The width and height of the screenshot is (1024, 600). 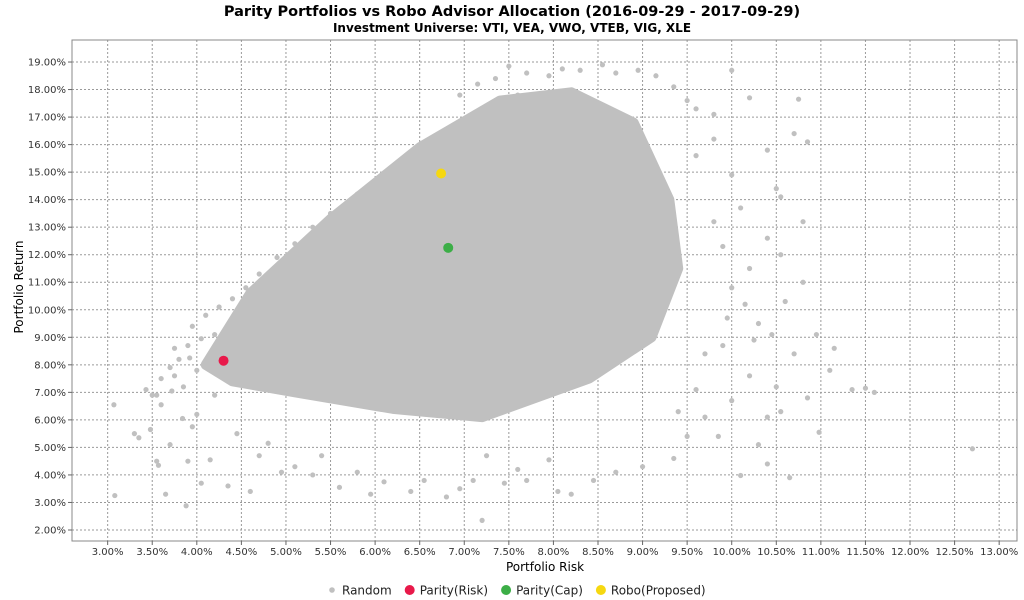 I want to click on y-tick-label: 18.00%, so click(x=47, y=90).